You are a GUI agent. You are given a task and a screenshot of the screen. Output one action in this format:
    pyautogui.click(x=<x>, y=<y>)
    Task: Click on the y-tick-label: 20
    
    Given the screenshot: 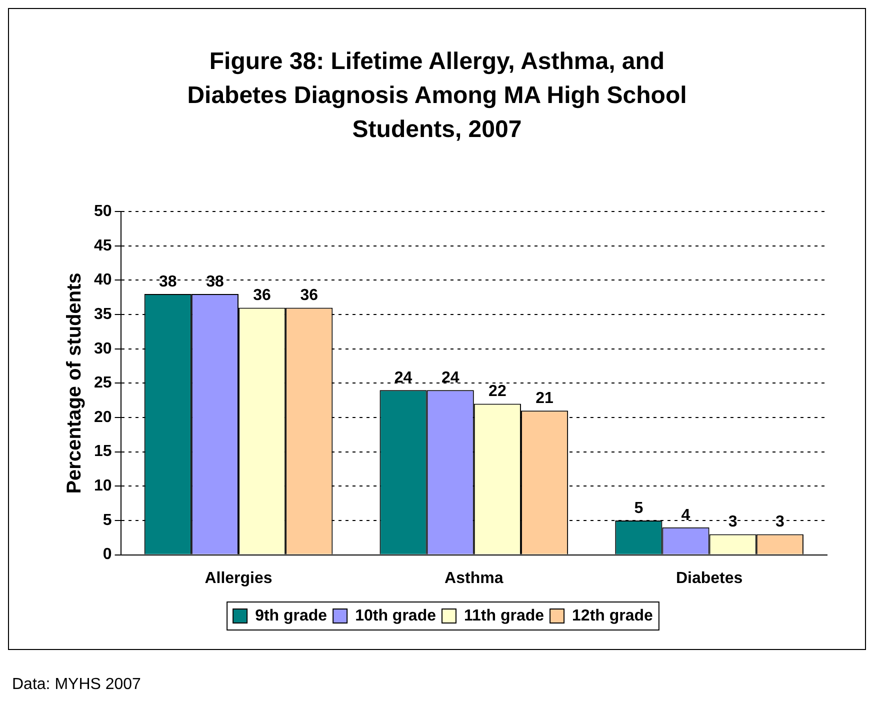 What is the action you would take?
    pyautogui.click(x=103, y=417)
    